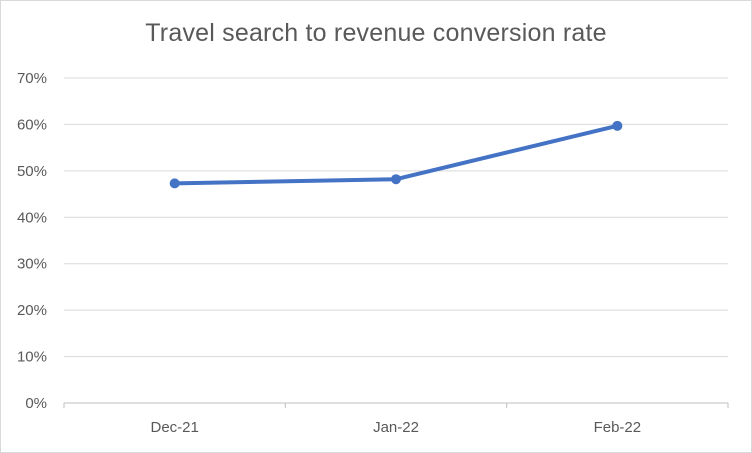  What do you see at coordinates (32, 310) in the screenshot?
I see `y-tick-label: 20%` at bounding box center [32, 310].